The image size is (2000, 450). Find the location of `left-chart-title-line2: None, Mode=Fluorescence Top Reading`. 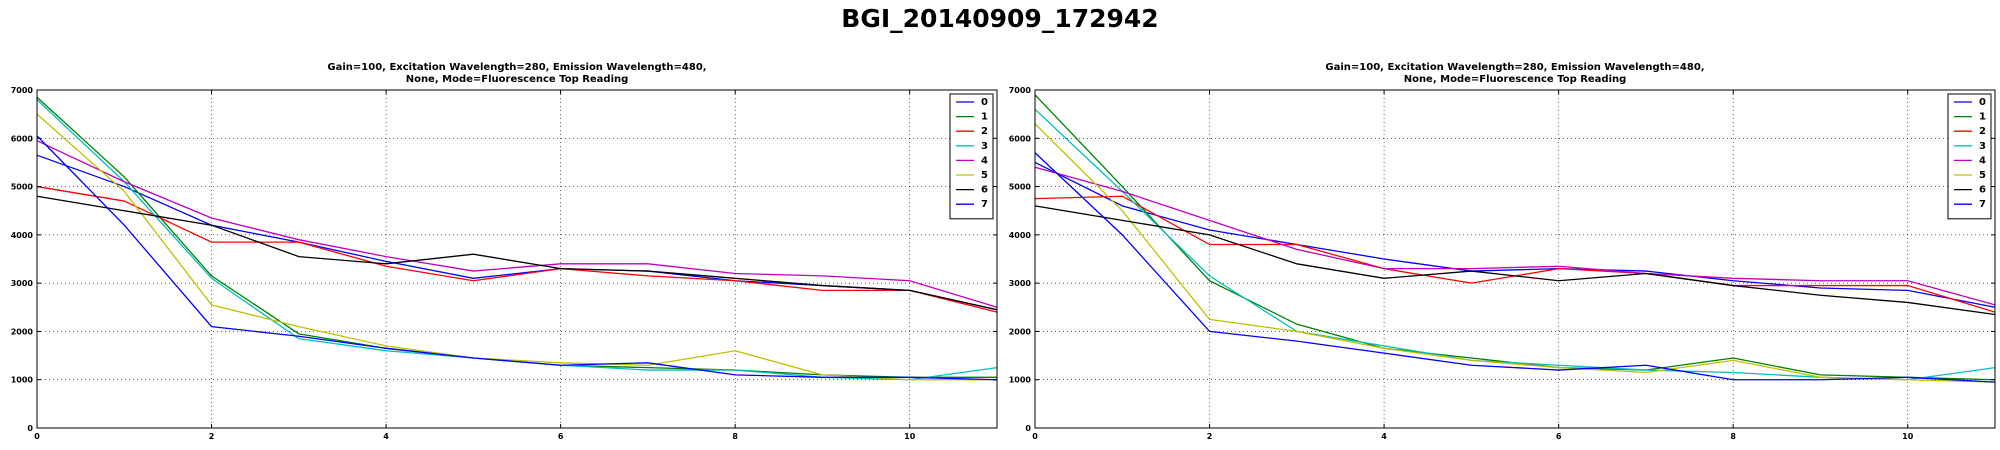

left-chart-title-line2: None, Mode=Fluorescence Top Reading is located at coordinates (517, 79).